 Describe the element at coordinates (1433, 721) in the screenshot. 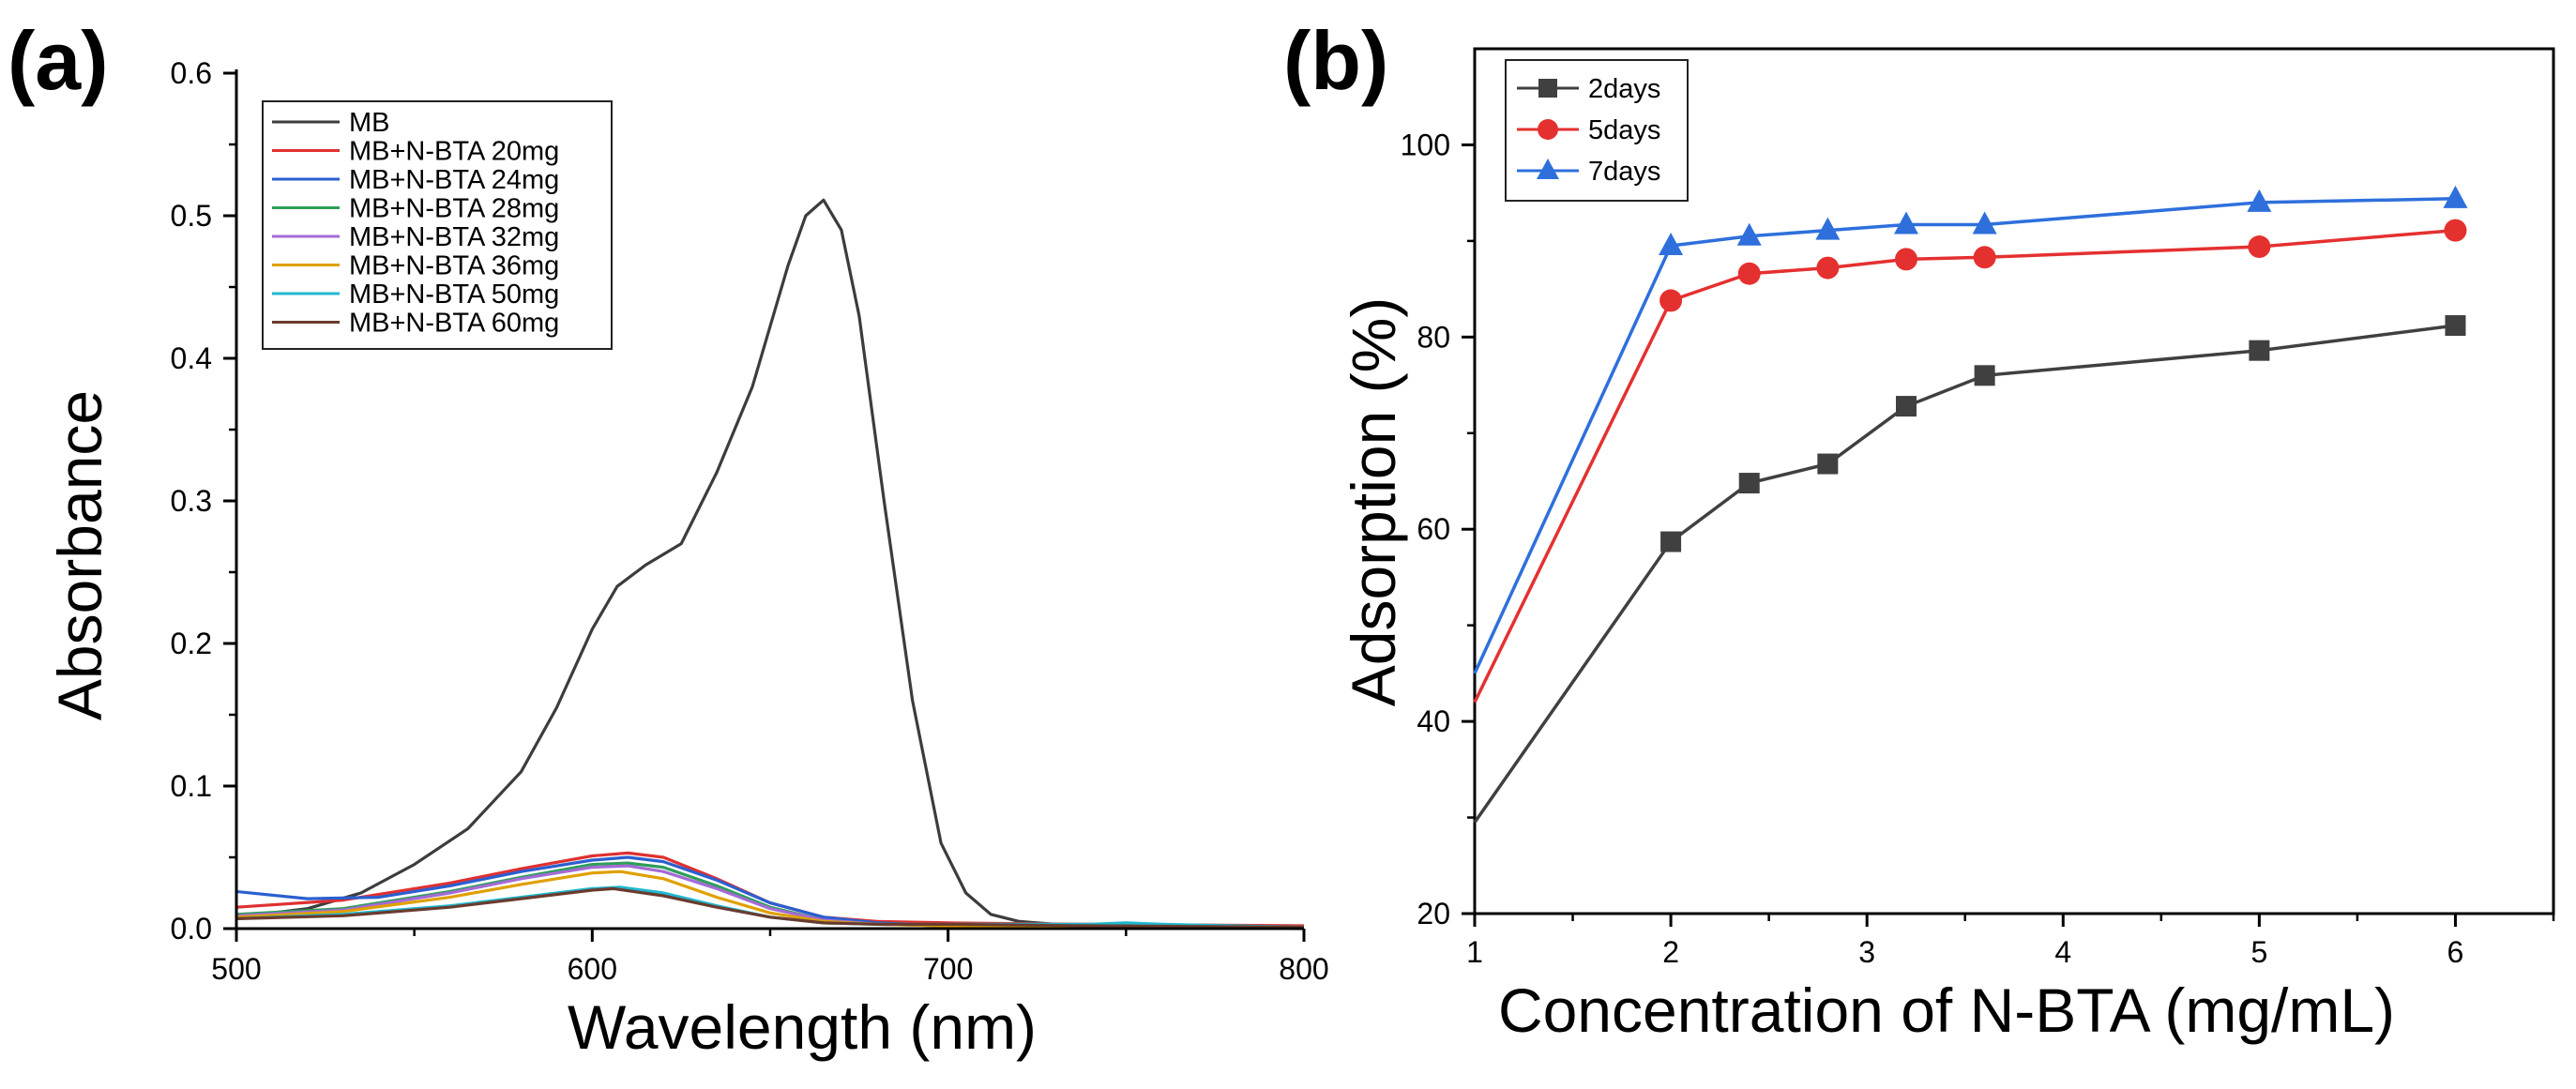

I see `y-tick-label-40: 40` at that location.